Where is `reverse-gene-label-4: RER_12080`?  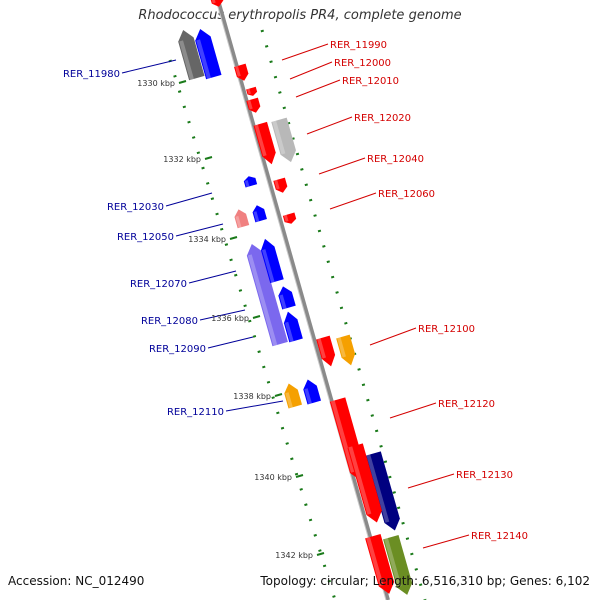 reverse-gene-label-4: RER_12080 is located at coordinates (169, 321).